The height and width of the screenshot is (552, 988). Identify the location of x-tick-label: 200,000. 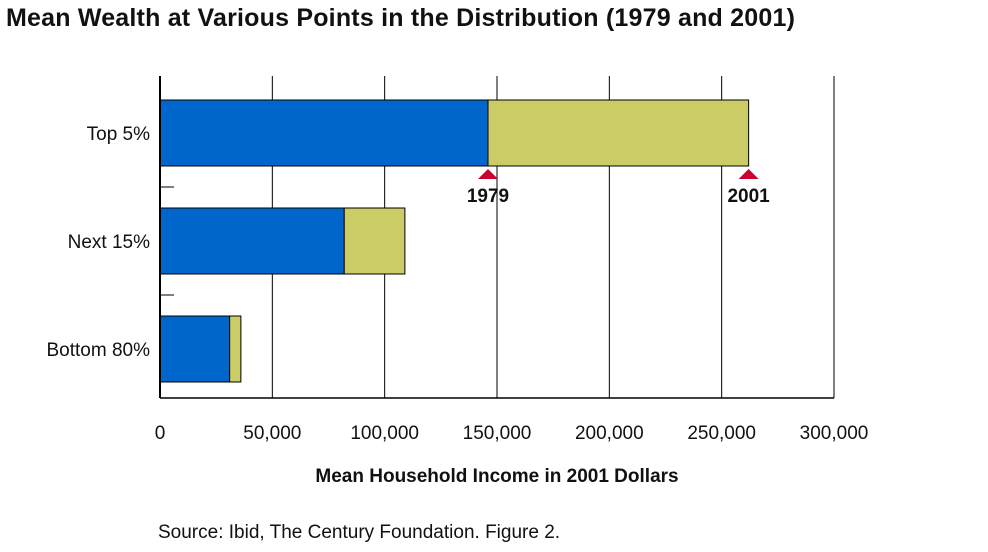
(609, 433).